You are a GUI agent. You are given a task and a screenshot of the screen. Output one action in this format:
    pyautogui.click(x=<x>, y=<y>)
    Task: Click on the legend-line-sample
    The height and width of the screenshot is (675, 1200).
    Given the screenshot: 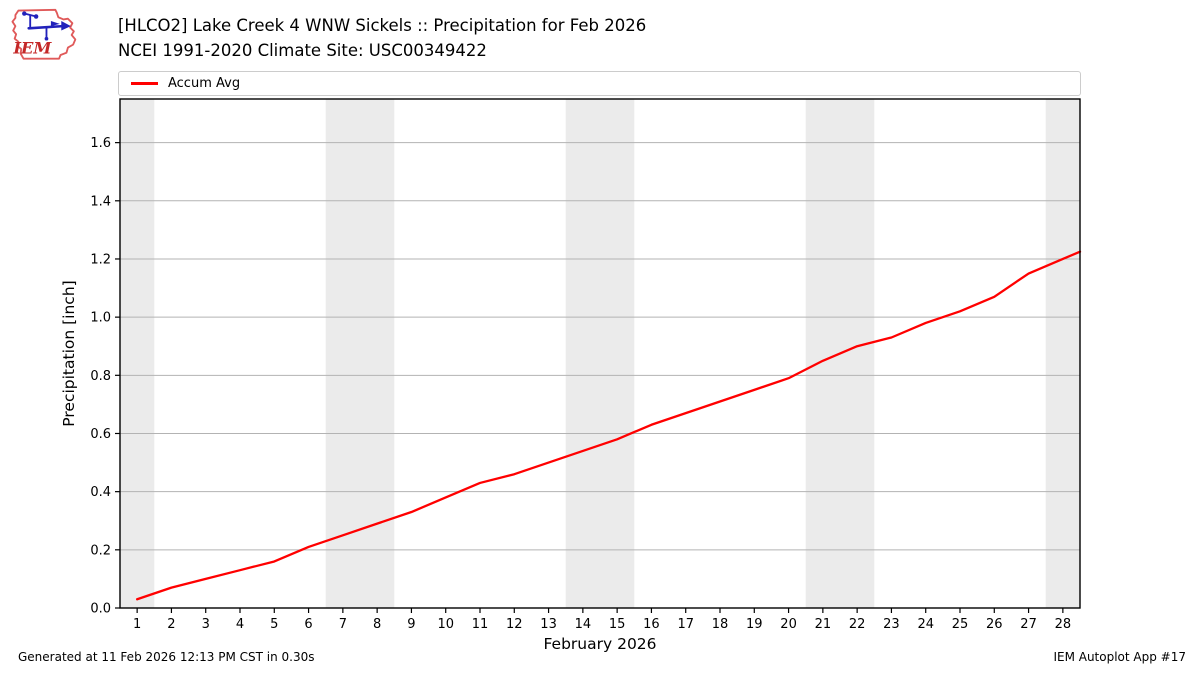 What is the action you would take?
    pyautogui.click(x=144, y=83)
    